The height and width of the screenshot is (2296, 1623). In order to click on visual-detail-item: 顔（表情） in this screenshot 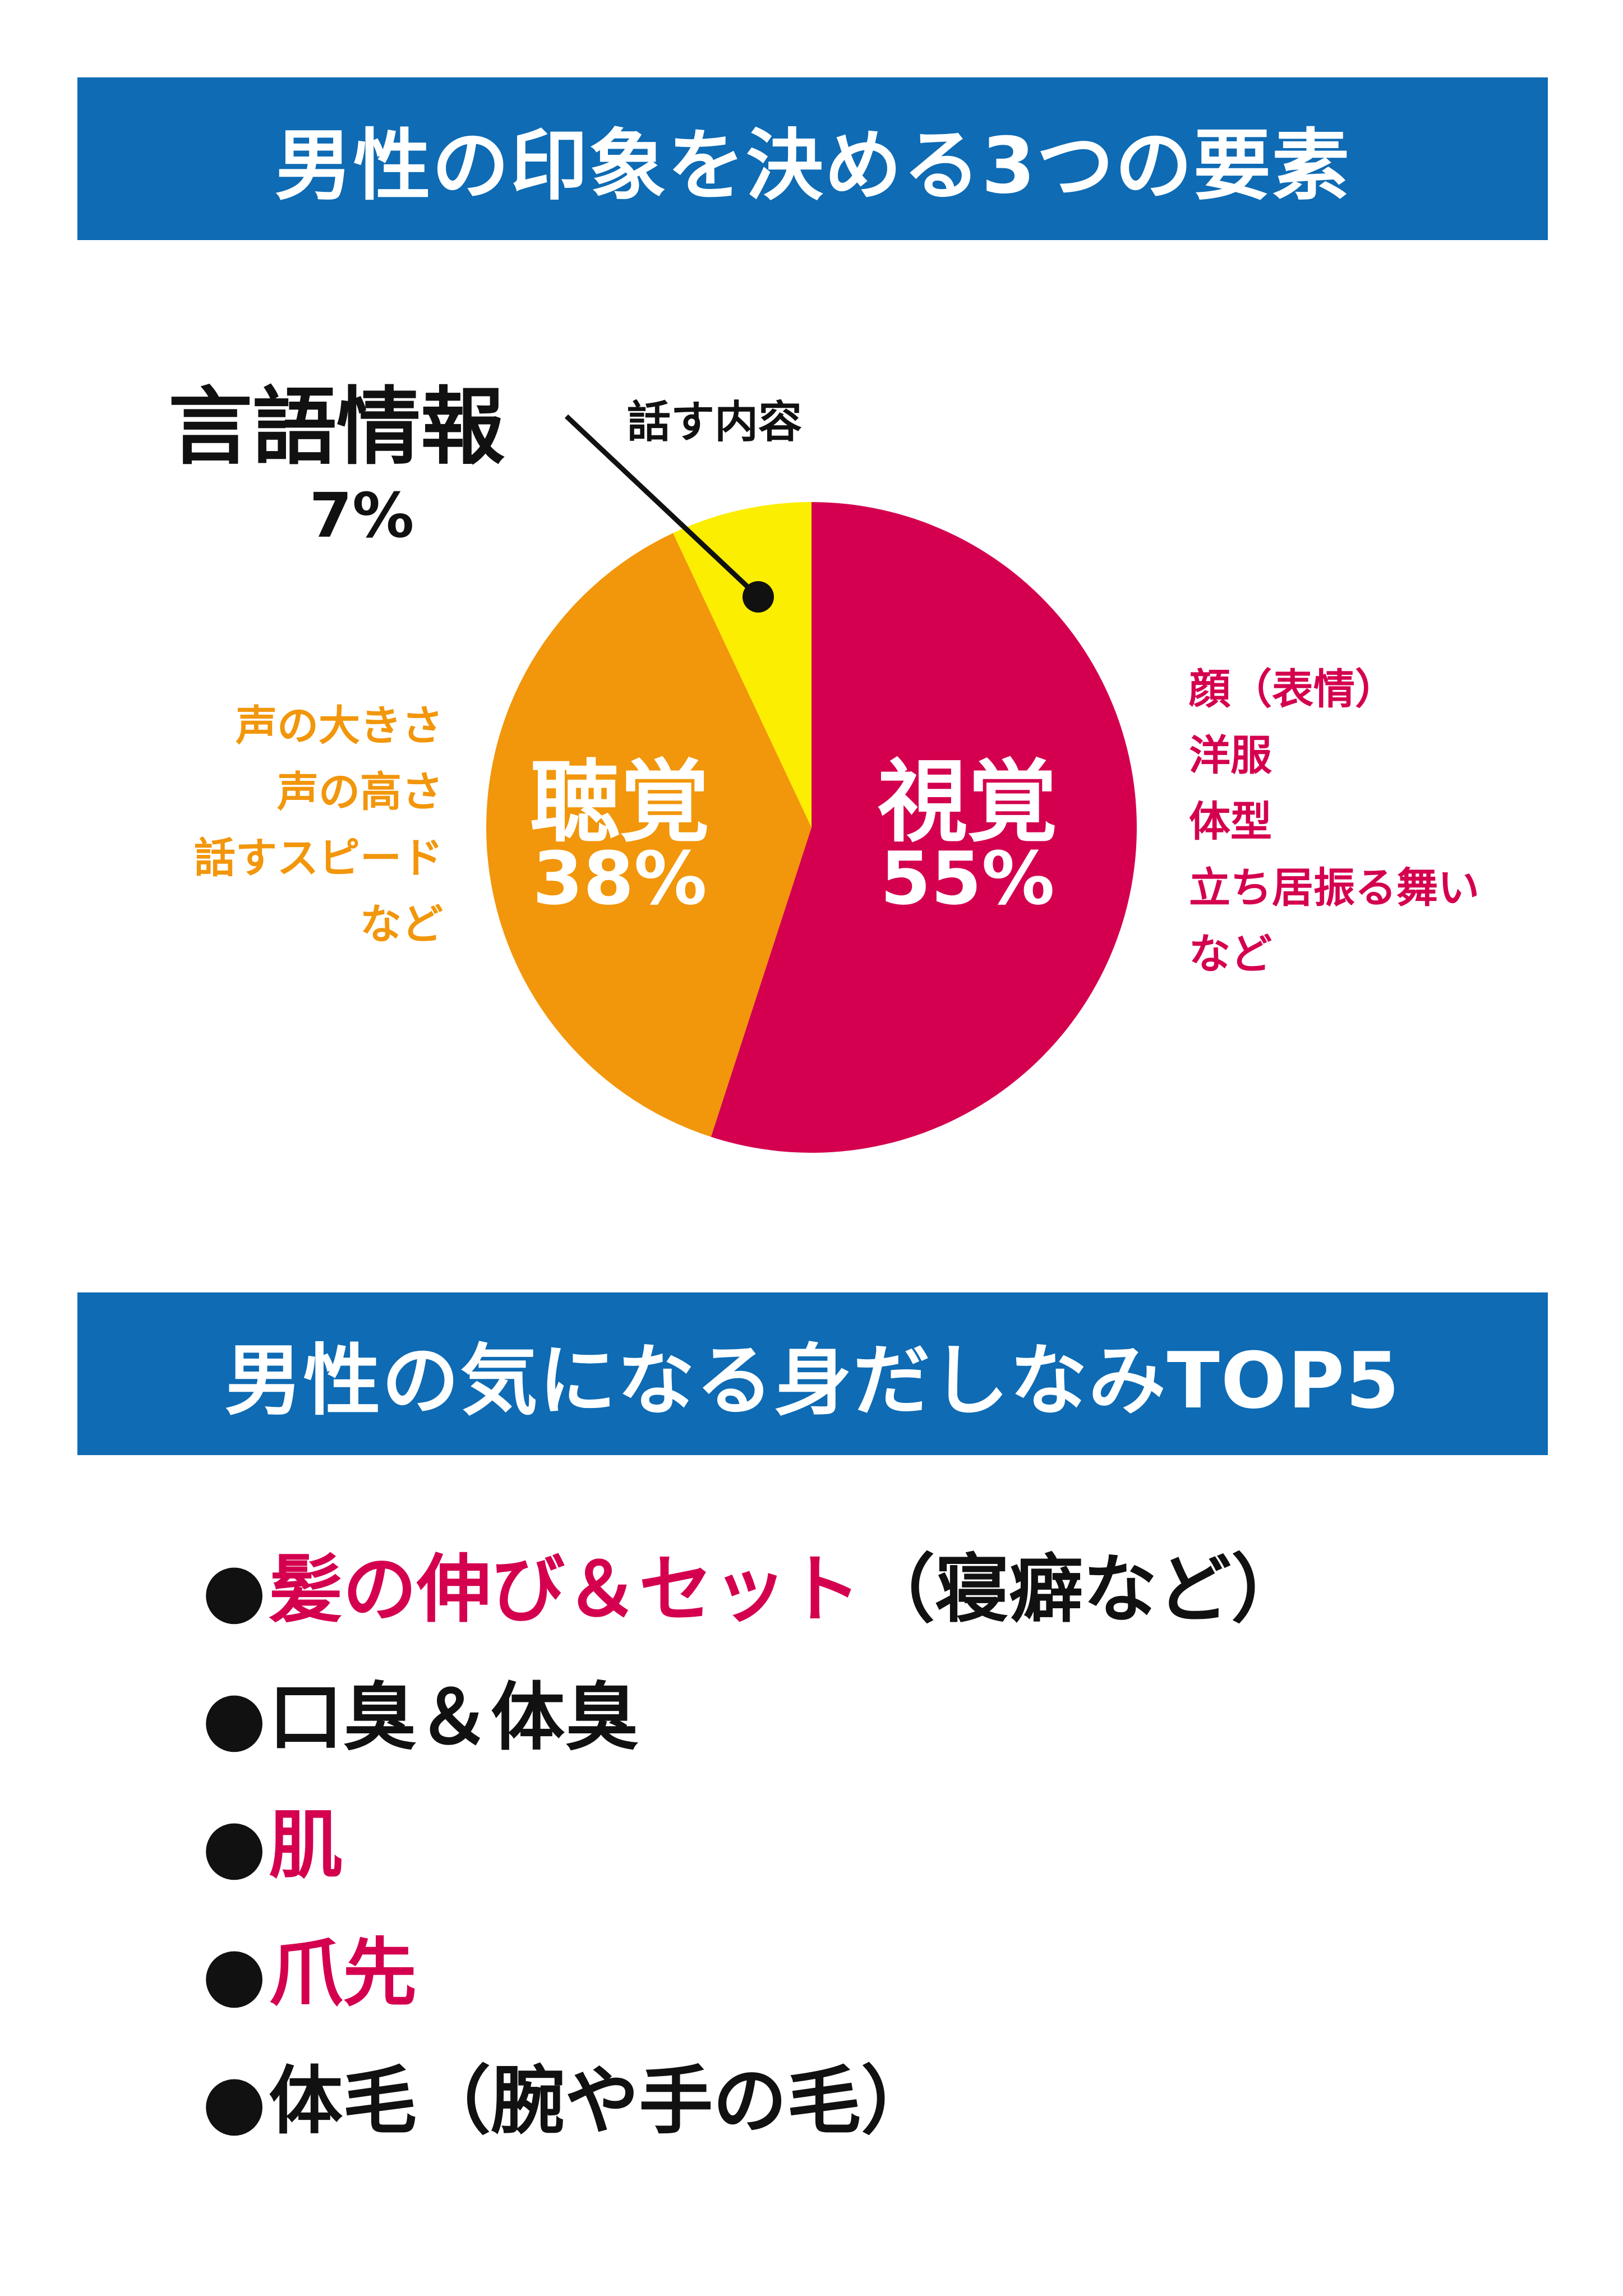, I will do `click(1292, 689)`.